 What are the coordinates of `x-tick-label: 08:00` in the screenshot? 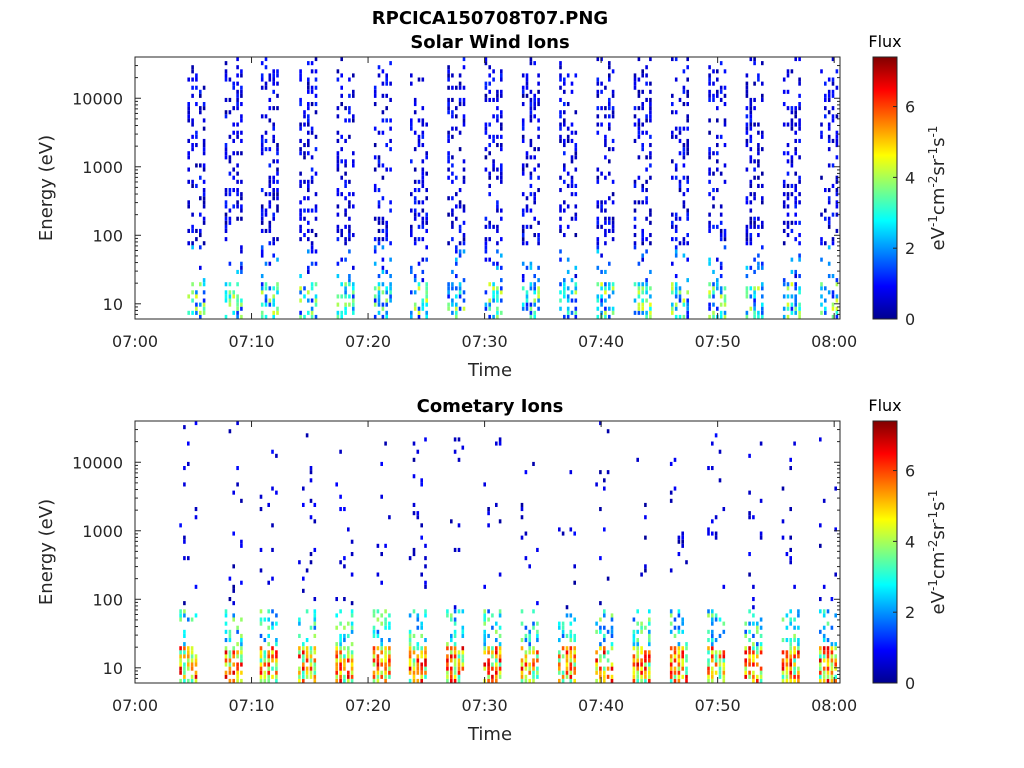 It's located at (834, 341).